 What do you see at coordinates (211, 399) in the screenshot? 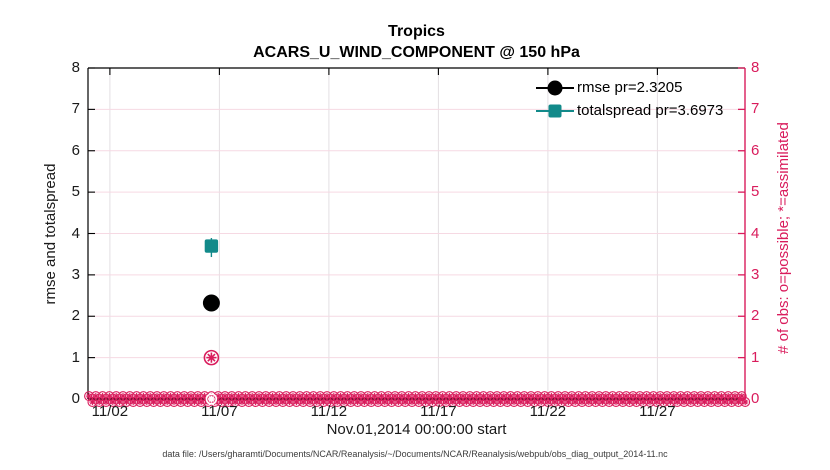
I see `obs-band-gap-marker-icon` at bounding box center [211, 399].